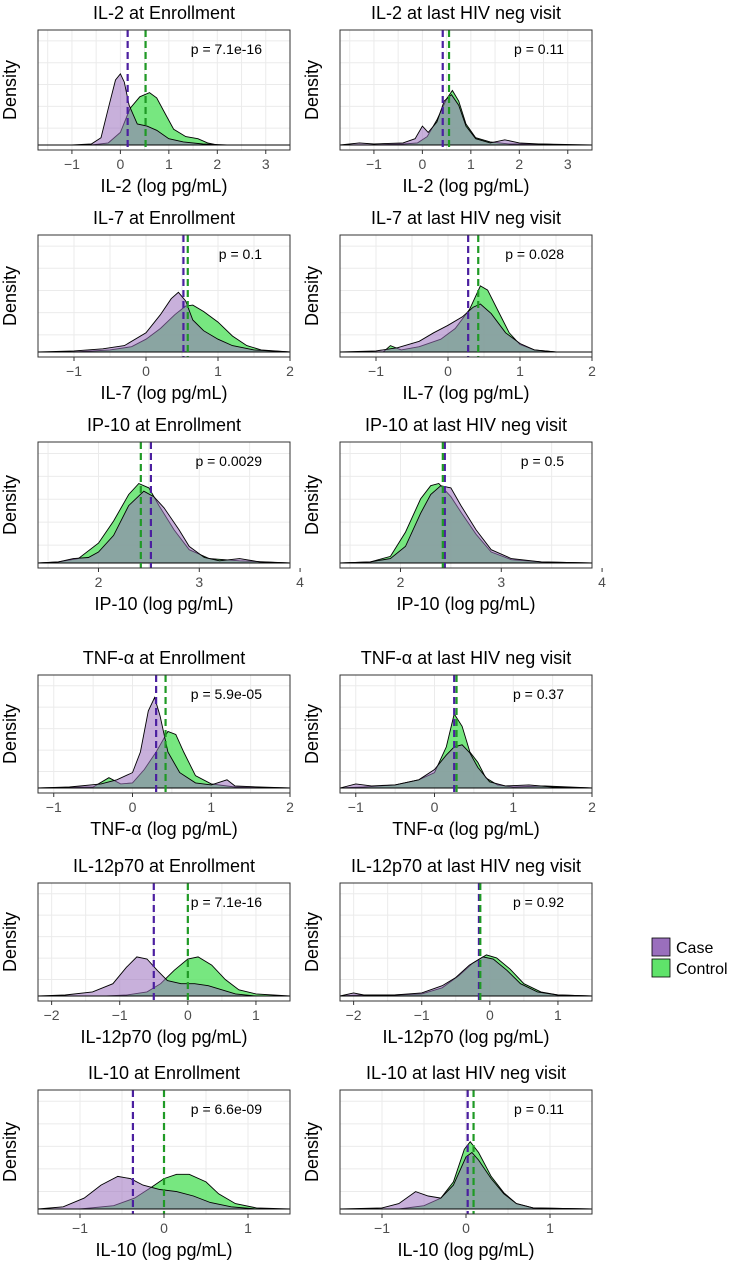  What do you see at coordinates (465, 604) in the screenshot?
I see `x-axis-label: IP-10 (log pg/mL)` at bounding box center [465, 604].